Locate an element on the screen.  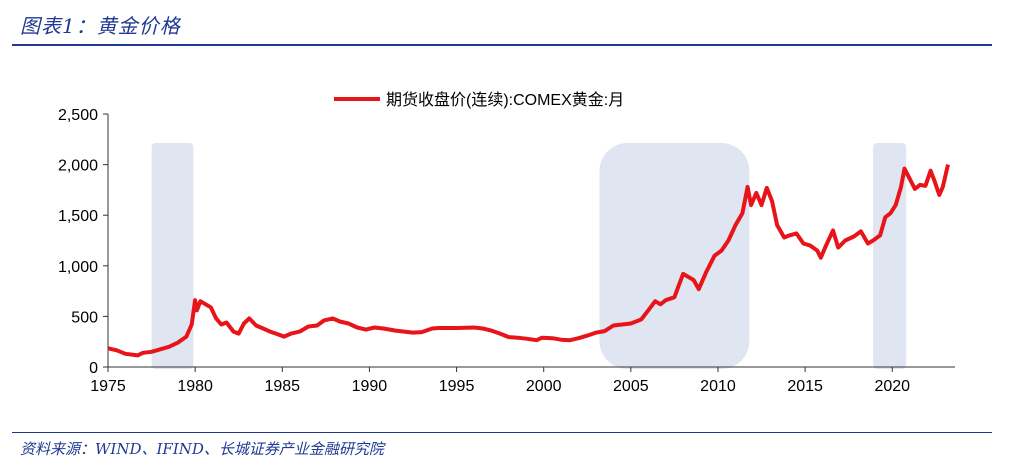
bottom-rule is located at coordinates (502, 432).